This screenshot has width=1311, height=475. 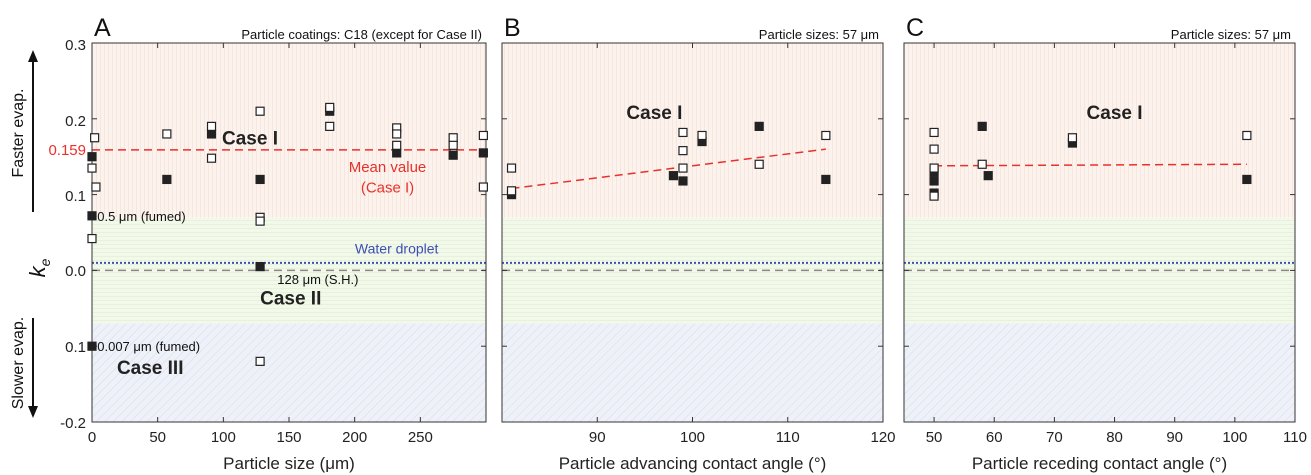 I want to click on slower-evap-indicator: Slower evap., so click(x=24, y=367).